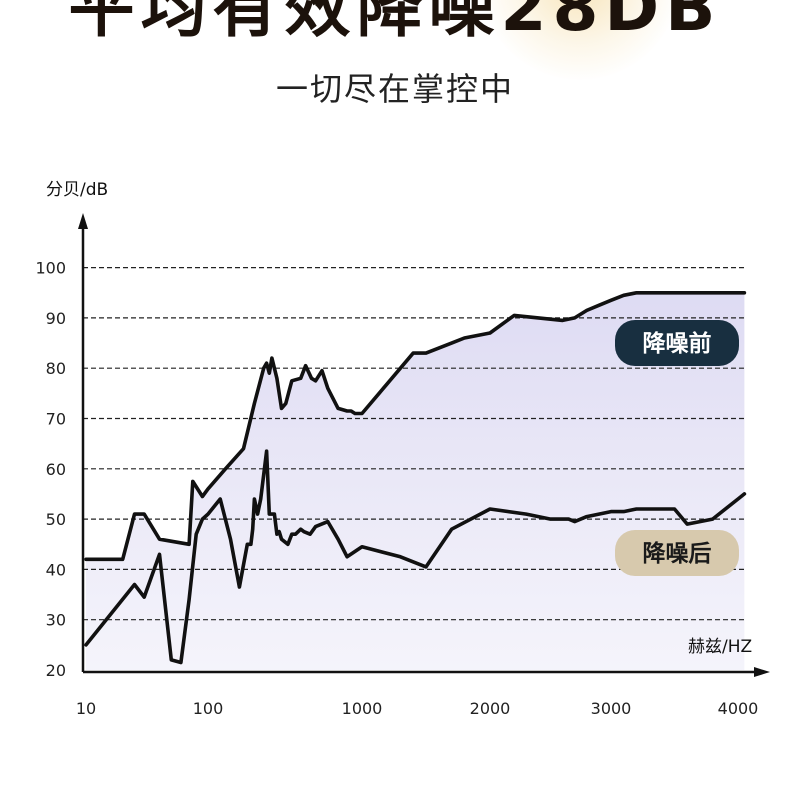  I want to click on y-tick-label: 90, so click(56, 318).